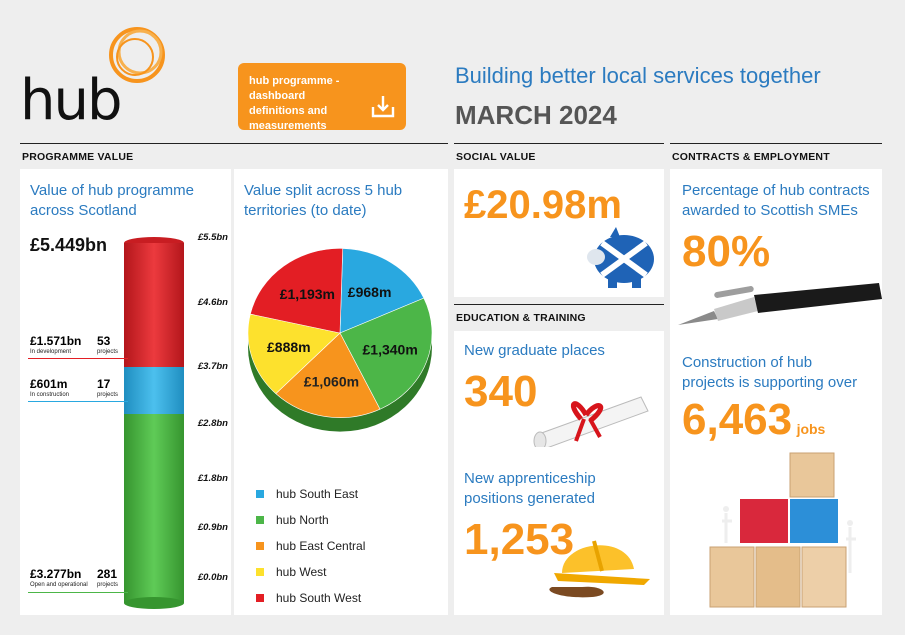  What do you see at coordinates (154, 390) in the screenshot?
I see `cylinder-construction` at bounding box center [154, 390].